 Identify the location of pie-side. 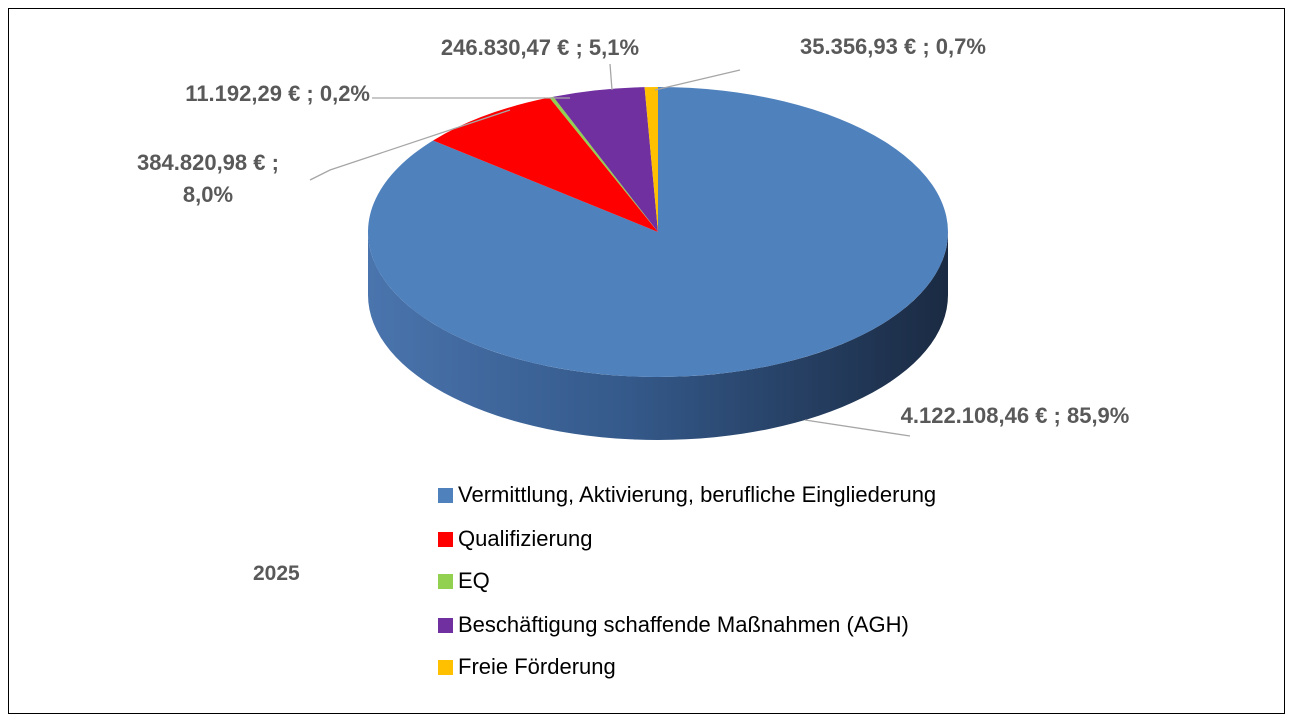
(658, 336).